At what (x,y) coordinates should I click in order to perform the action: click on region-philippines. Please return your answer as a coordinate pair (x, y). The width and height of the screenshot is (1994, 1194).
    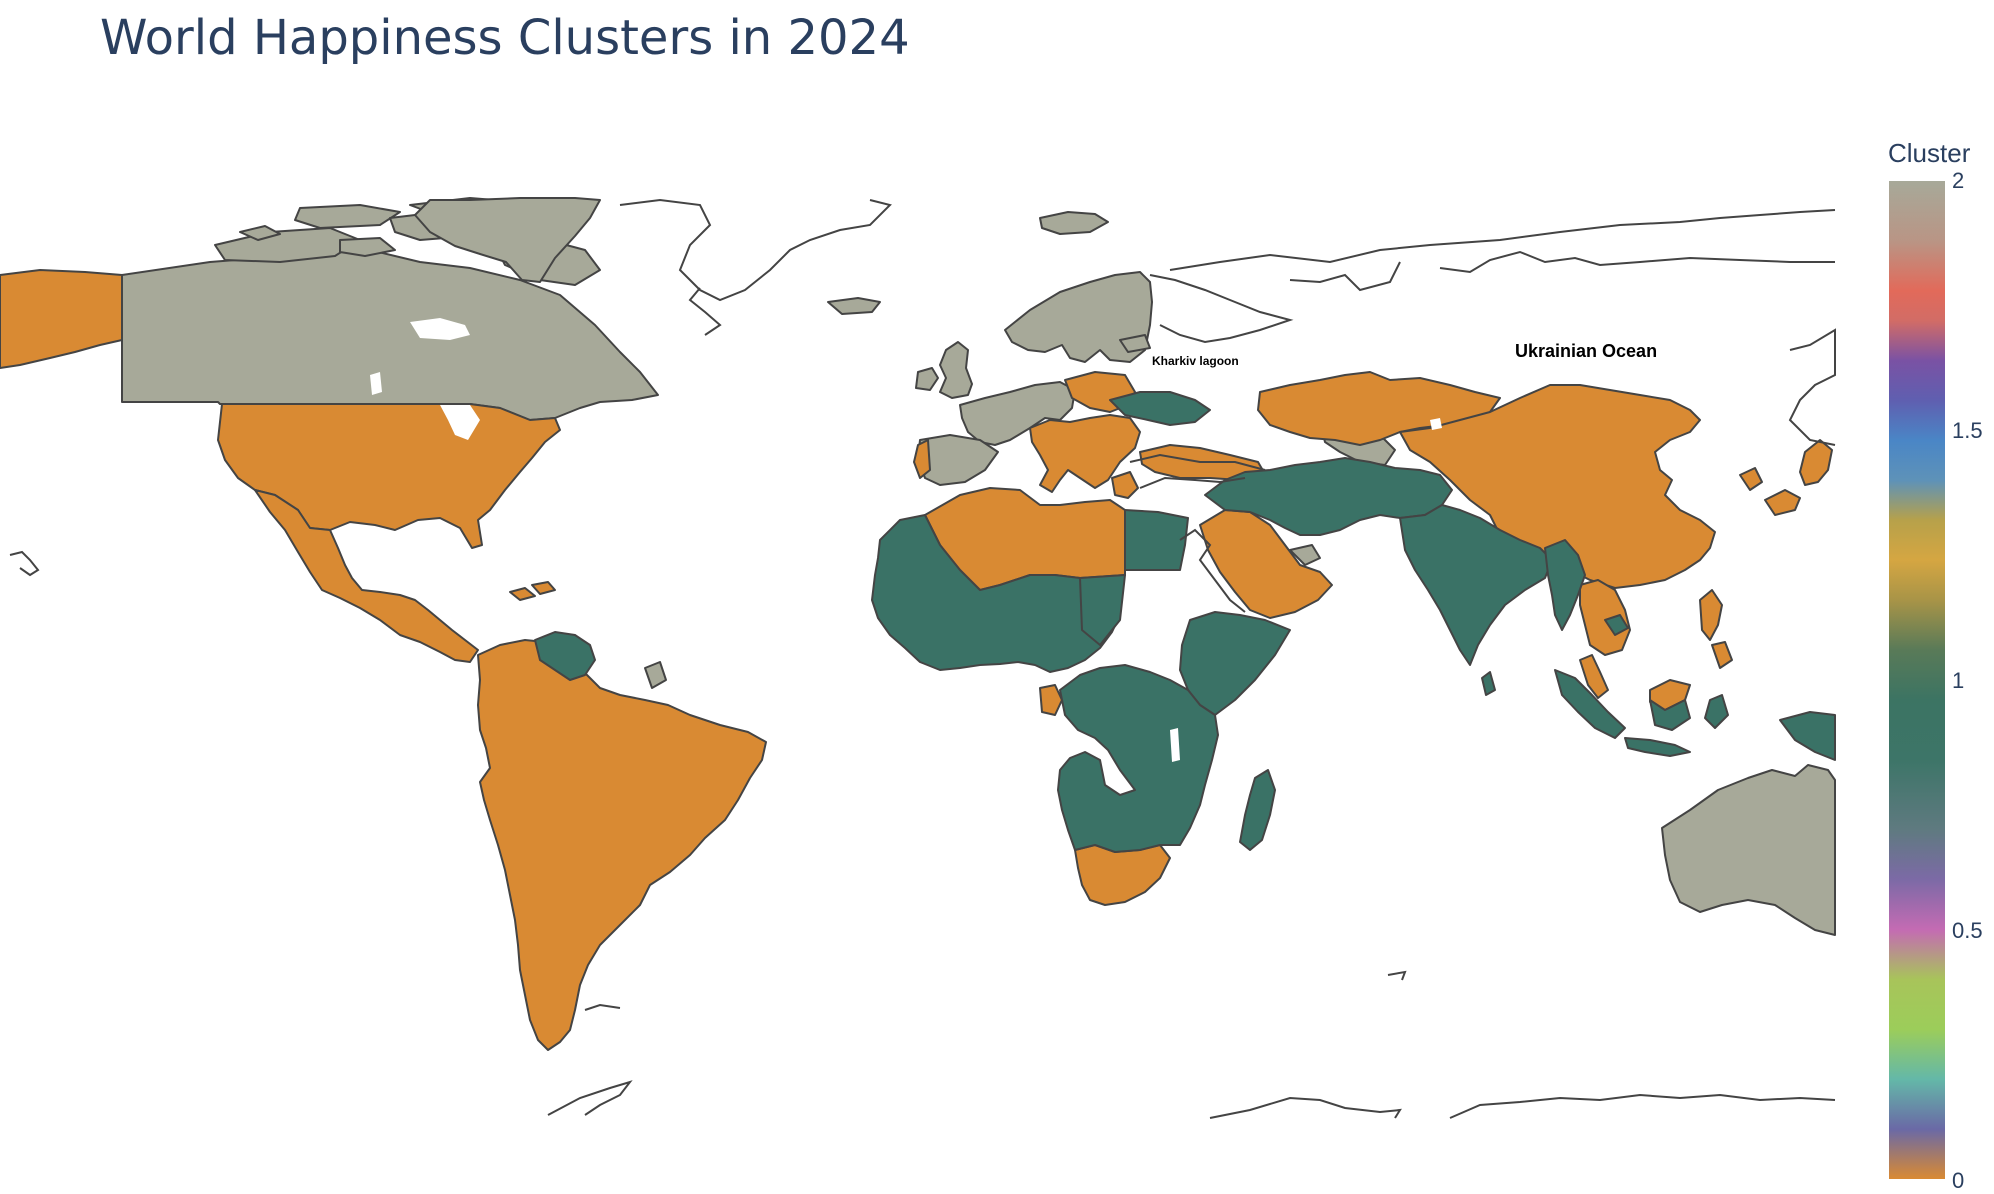
    Looking at the image, I should click on (1711, 615).